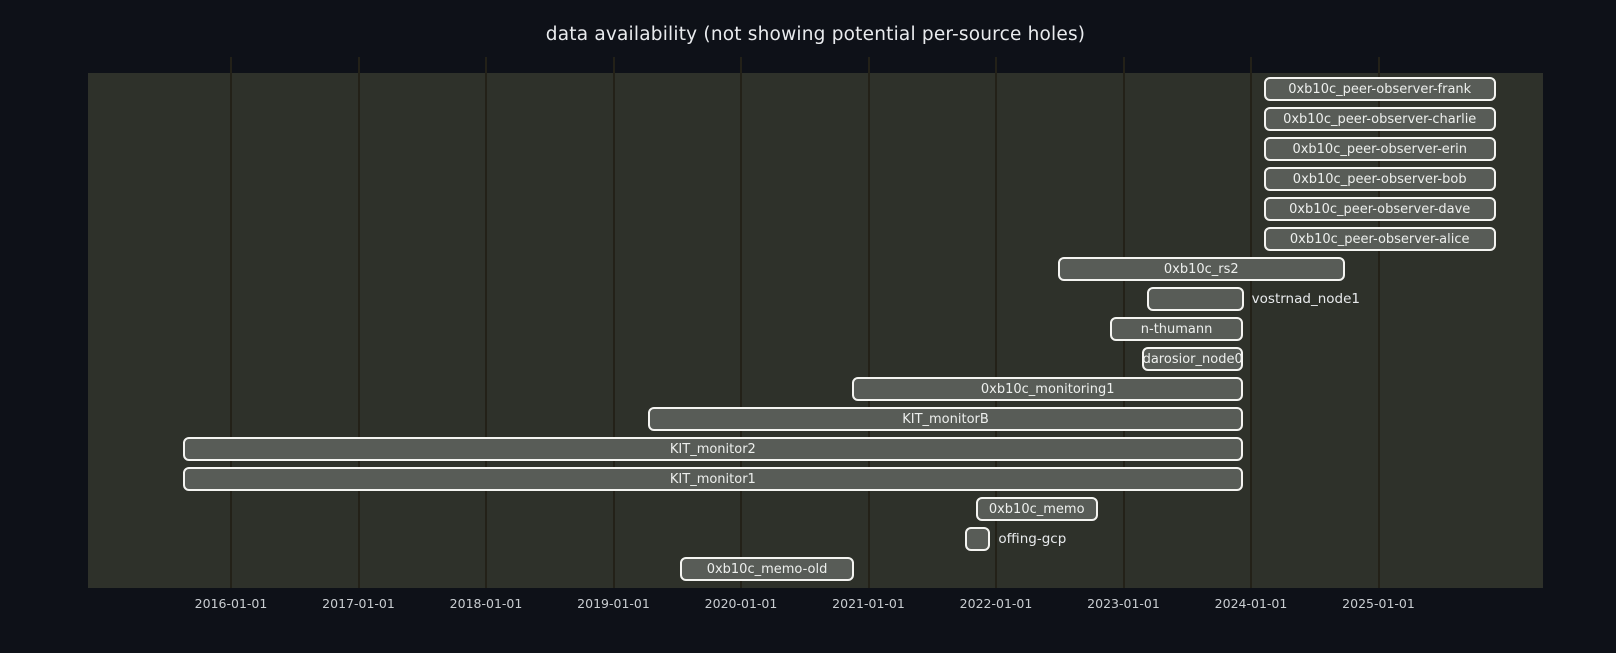  I want to click on bar-label-outside: vostrnad_node1, so click(1305, 299).